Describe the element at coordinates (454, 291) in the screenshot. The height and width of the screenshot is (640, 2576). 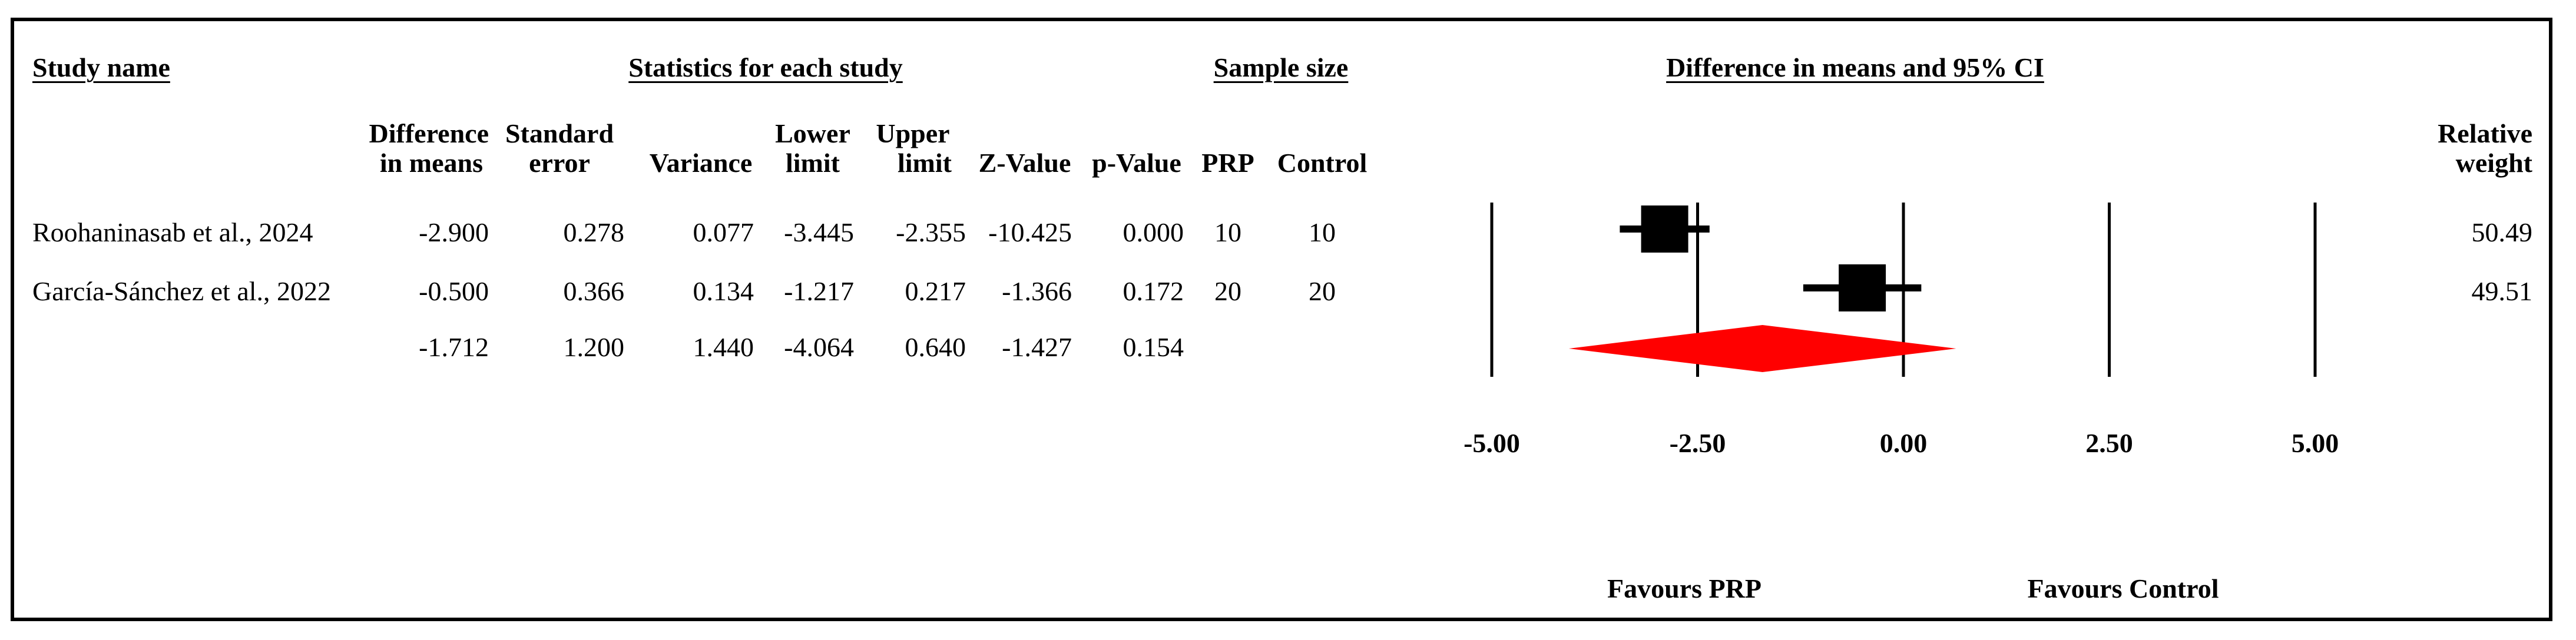
I see `row2-diff: -0.500` at that location.